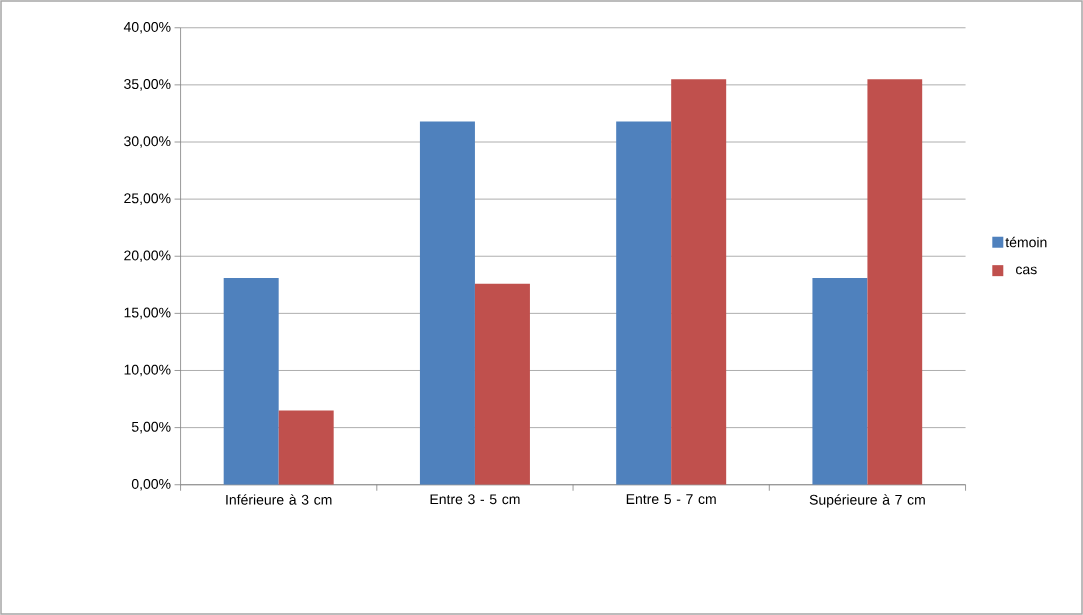  I want to click on y-tick-label: 35,00%, so click(147, 85).